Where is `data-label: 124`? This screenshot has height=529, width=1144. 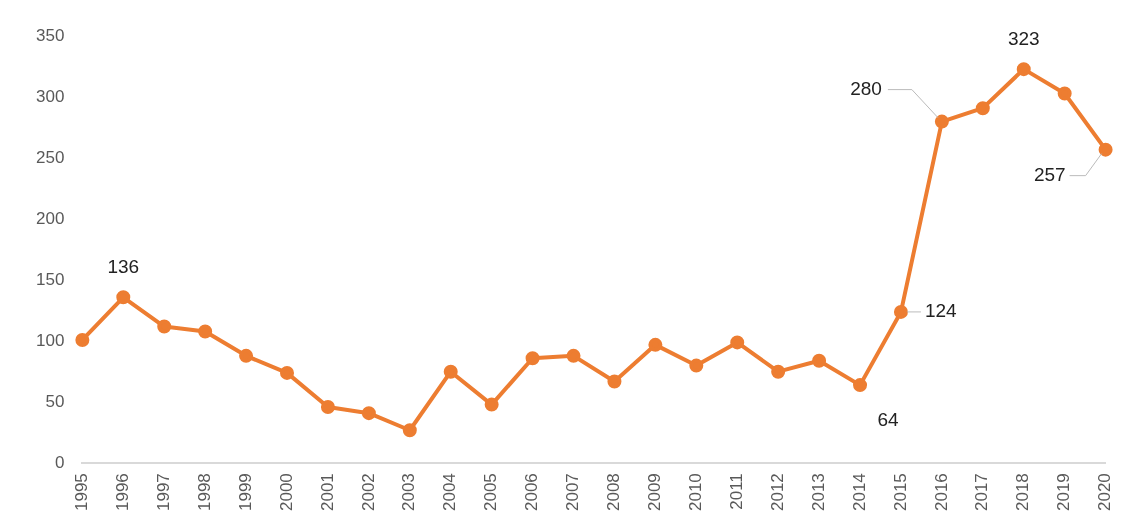
data-label: 124 is located at coordinates (941, 311).